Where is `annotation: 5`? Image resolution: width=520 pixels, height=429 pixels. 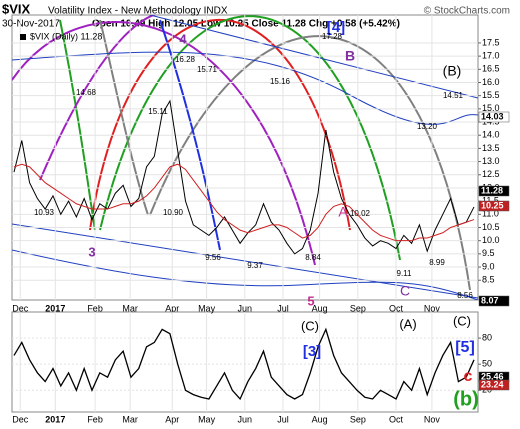 annotation: 5 is located at coordinates (310, 300).